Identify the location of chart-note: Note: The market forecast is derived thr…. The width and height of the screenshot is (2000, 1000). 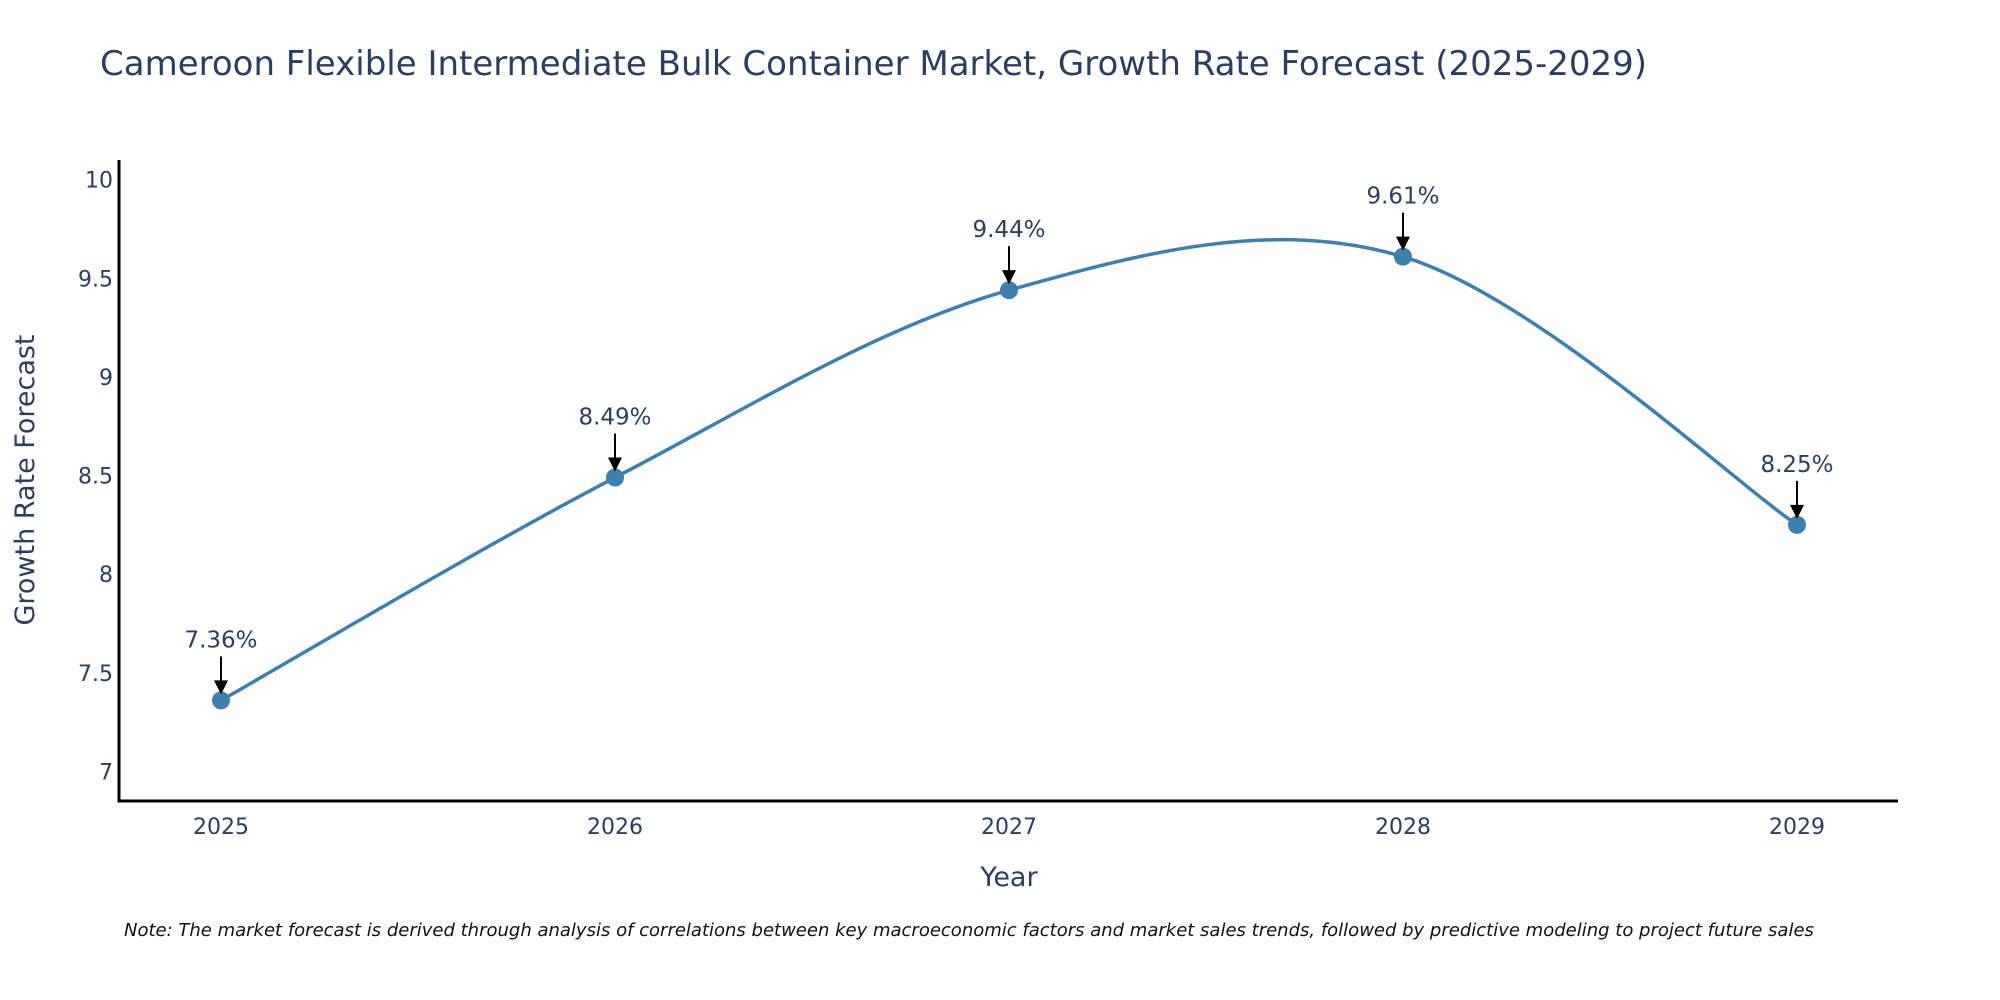
(969, 930).